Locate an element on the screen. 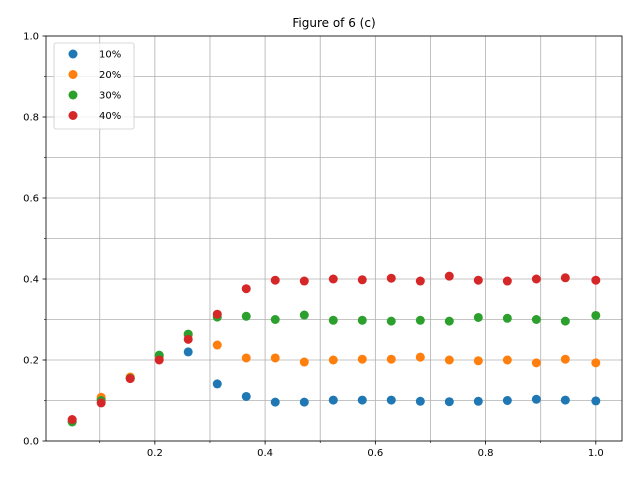 The image size is (640, 480). legend-label: 40% is located at coordinates (110, 116).